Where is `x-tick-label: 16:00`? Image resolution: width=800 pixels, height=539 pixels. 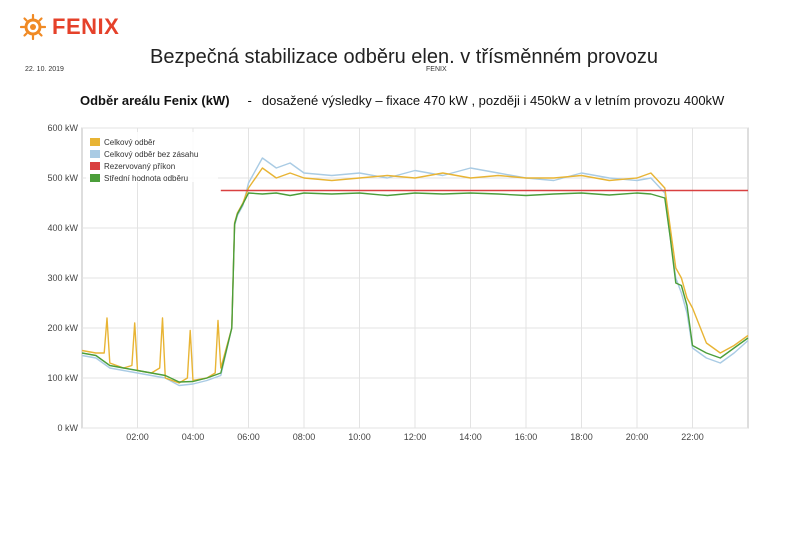 x-tick-label: 16:00 is located at coordinates (526, 437).